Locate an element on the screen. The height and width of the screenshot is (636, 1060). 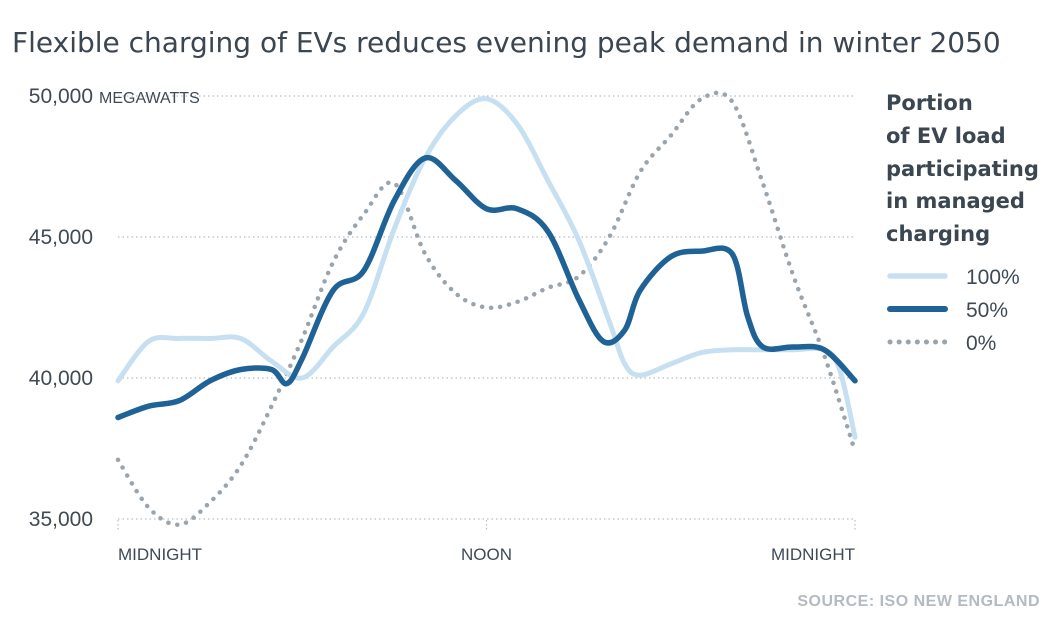
legend-title-line-5: charging is located at coordinates (938, 234).